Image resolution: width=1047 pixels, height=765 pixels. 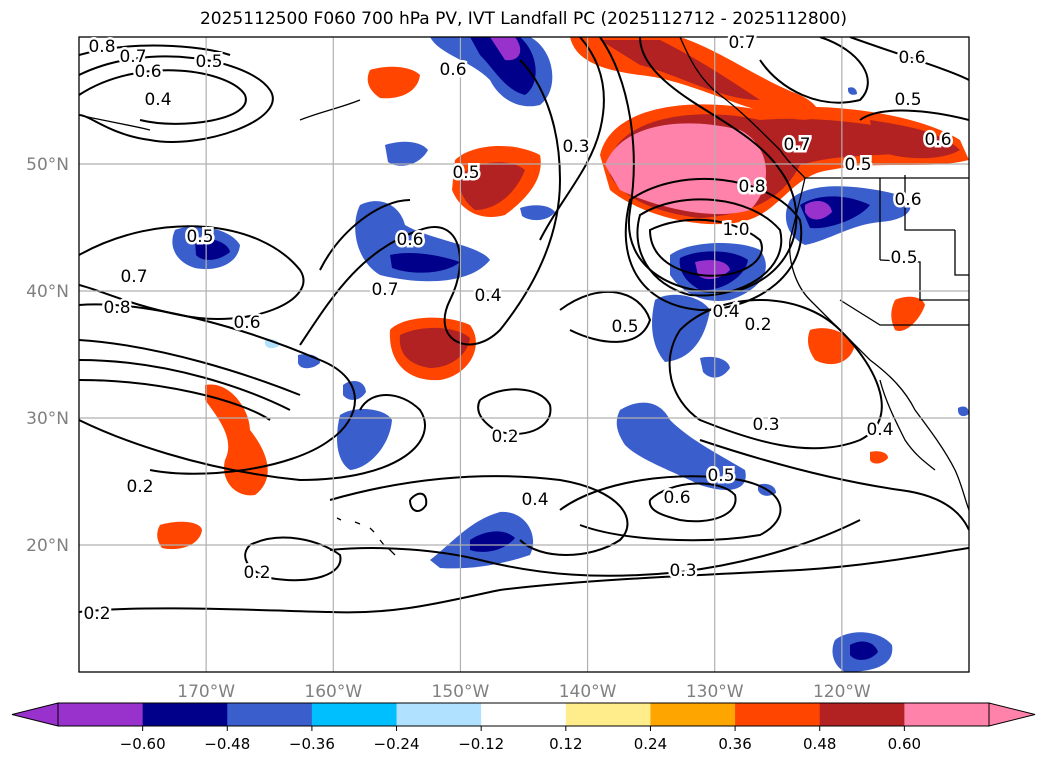 What do you see at coordinates (333, 692) in the screenshot?
I see `lon-label: 160°W` at bounding box center [333, 692].